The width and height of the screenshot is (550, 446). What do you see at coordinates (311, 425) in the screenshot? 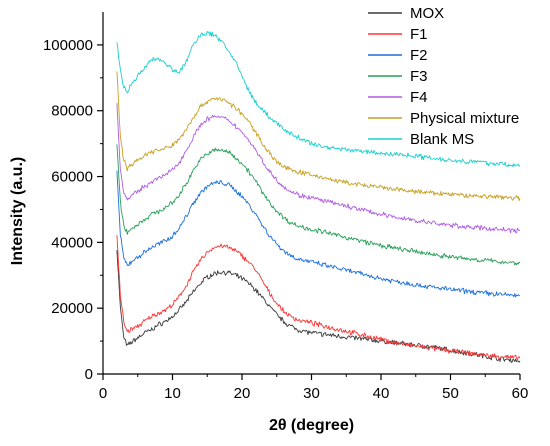
I see `x-axis-title: 2θ (degree)` at bounding box center [311, 425].